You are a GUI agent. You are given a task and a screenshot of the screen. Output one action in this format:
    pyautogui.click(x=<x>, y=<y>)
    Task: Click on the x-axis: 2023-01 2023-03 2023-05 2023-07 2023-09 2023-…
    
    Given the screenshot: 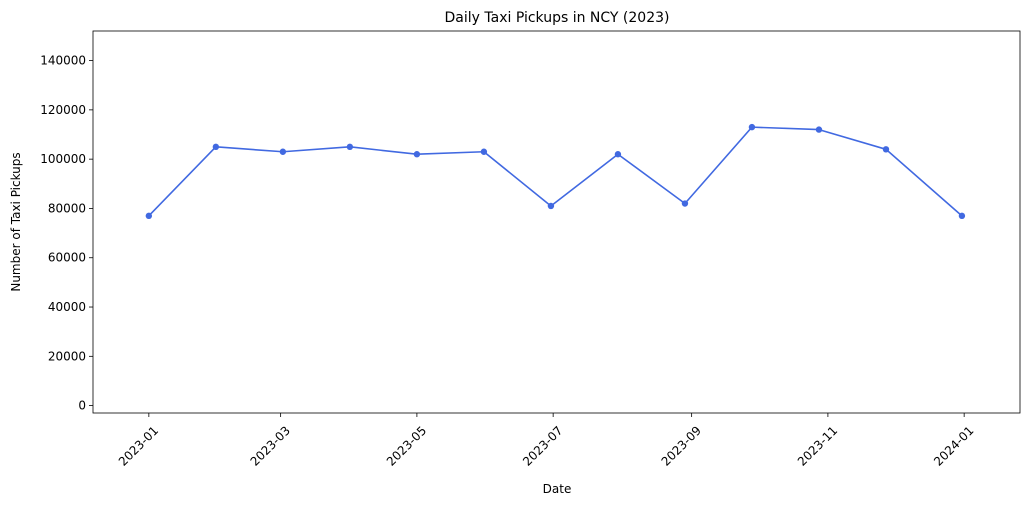 What is the action you would take?
    pyautogui.click(x=546, y=441)
    